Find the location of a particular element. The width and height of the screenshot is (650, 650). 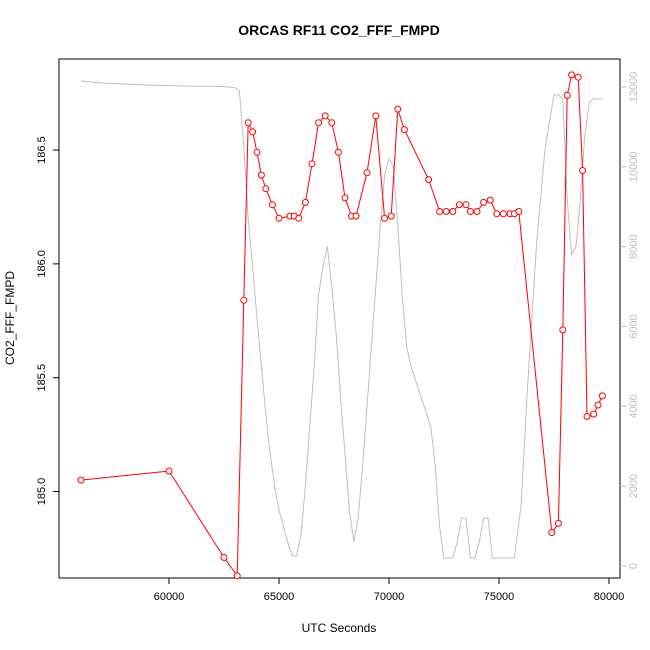

y-tick-label: 186.0 is located at coordinates (42, 264).